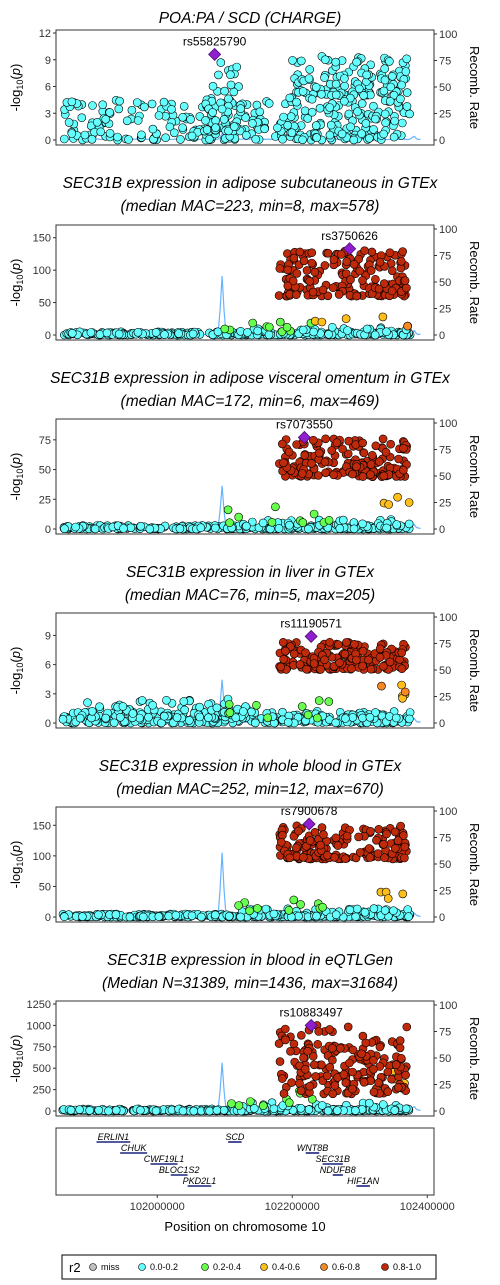 This screenshot has width=500, height=1285. I want to click on y-tick-label: 0, so click(48, 1112).